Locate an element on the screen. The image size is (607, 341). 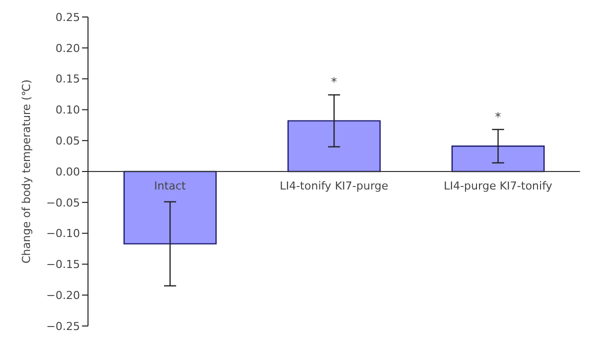
y-tick-label: 0.20 is located at coordinates (68, 48).